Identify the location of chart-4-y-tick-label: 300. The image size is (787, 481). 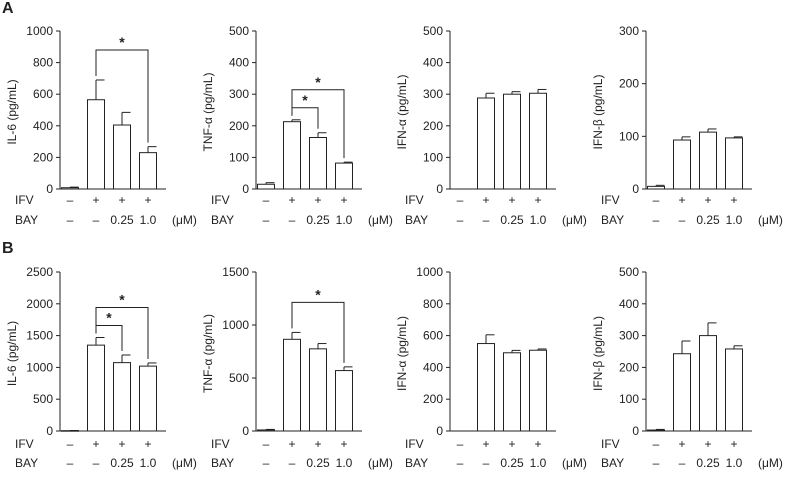
(629, 31).